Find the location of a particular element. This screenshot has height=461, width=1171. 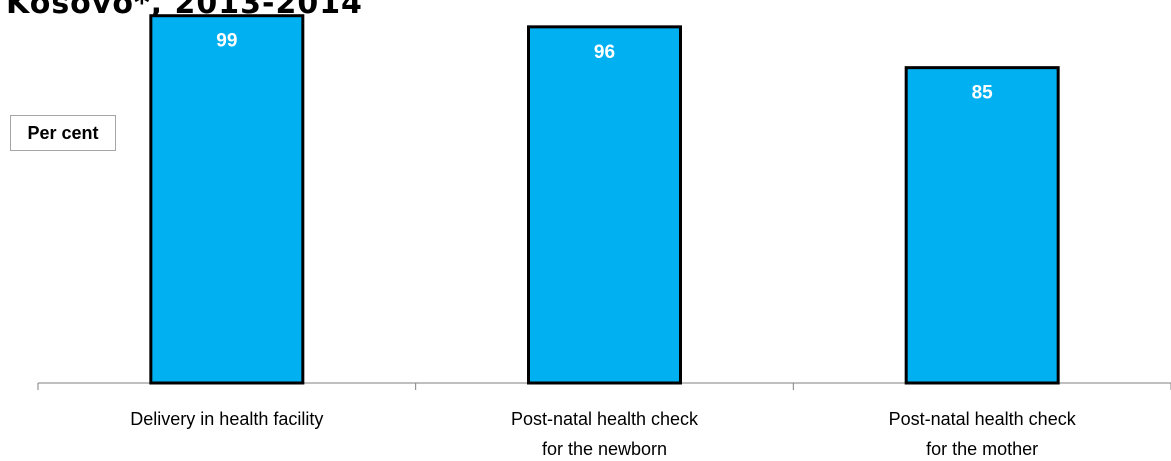

x-tick-label-1-1: Delivery in health facility is located at coordinates (226, 419).